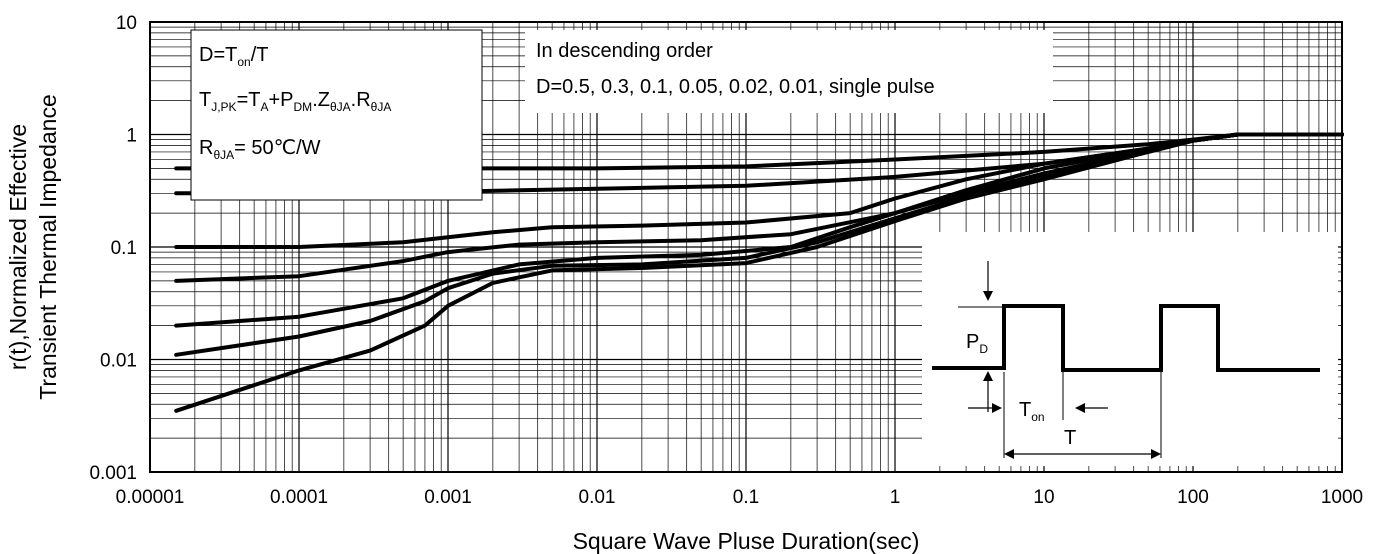 The width and height of the screenshot is (1383, 554). What do you see at coordinates (746, 497) in the screenshot?
I see `x-tick-label: 0.1` at bounding box center [746, 497].